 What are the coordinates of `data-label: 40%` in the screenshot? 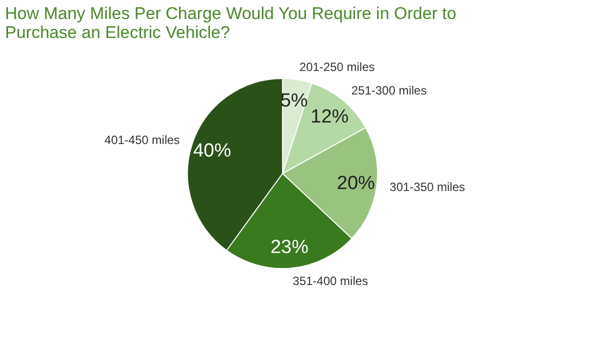 It's located at (212, 151).